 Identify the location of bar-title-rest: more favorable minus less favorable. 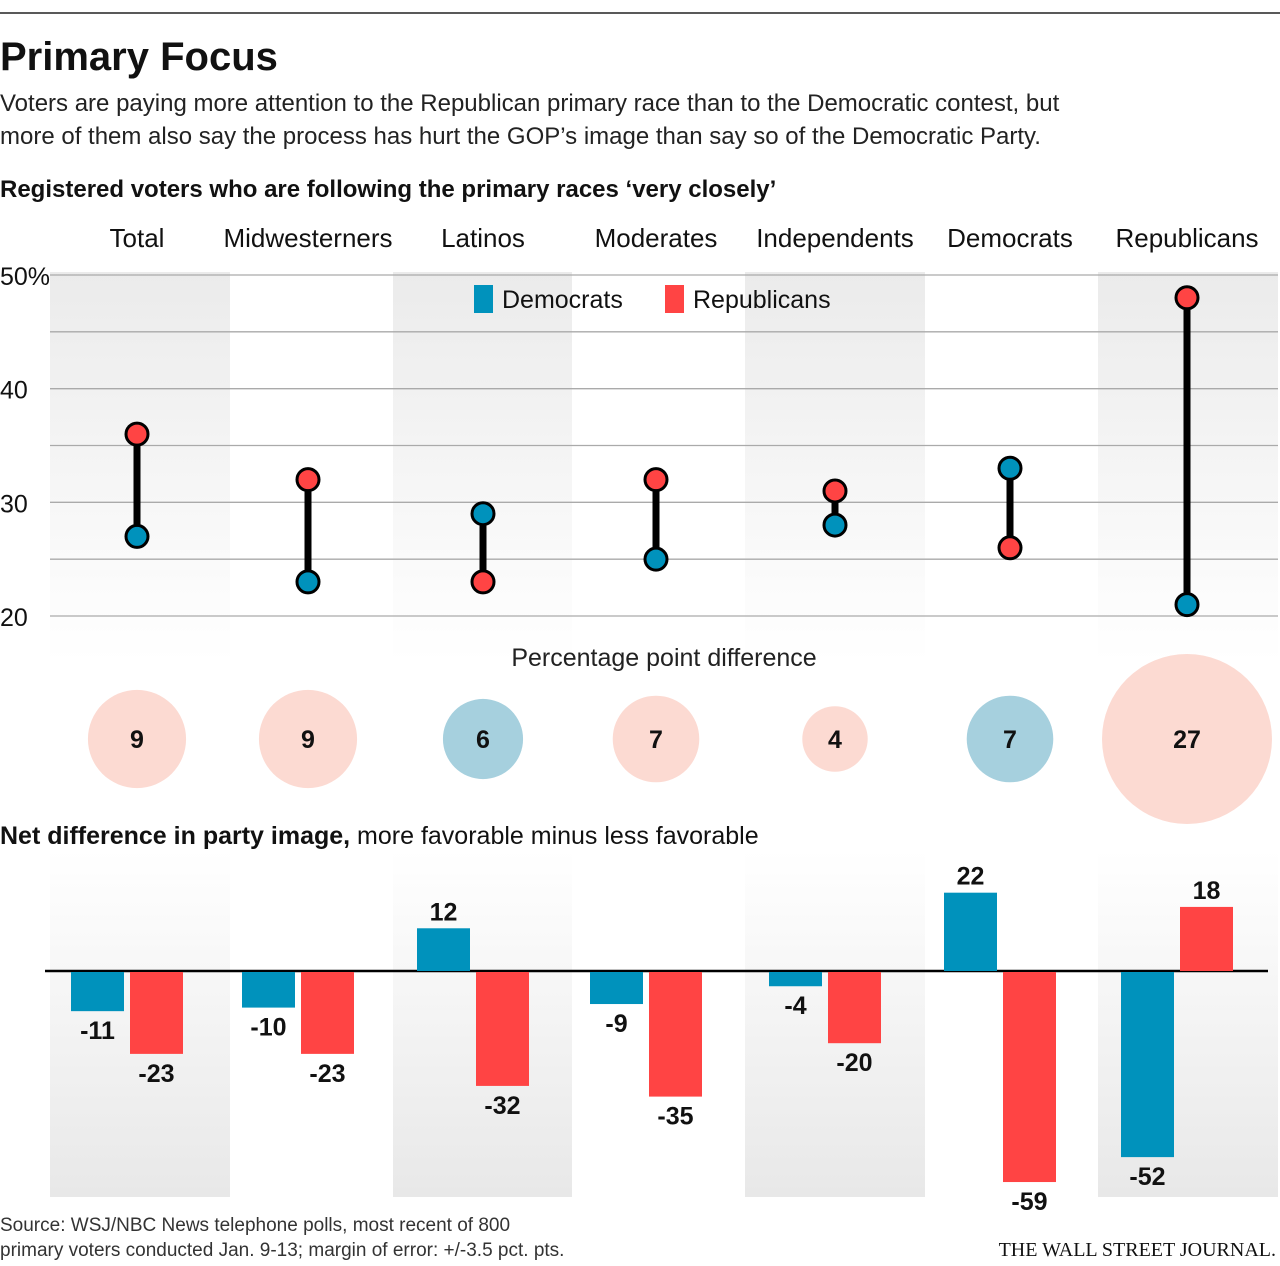
(554, 836).